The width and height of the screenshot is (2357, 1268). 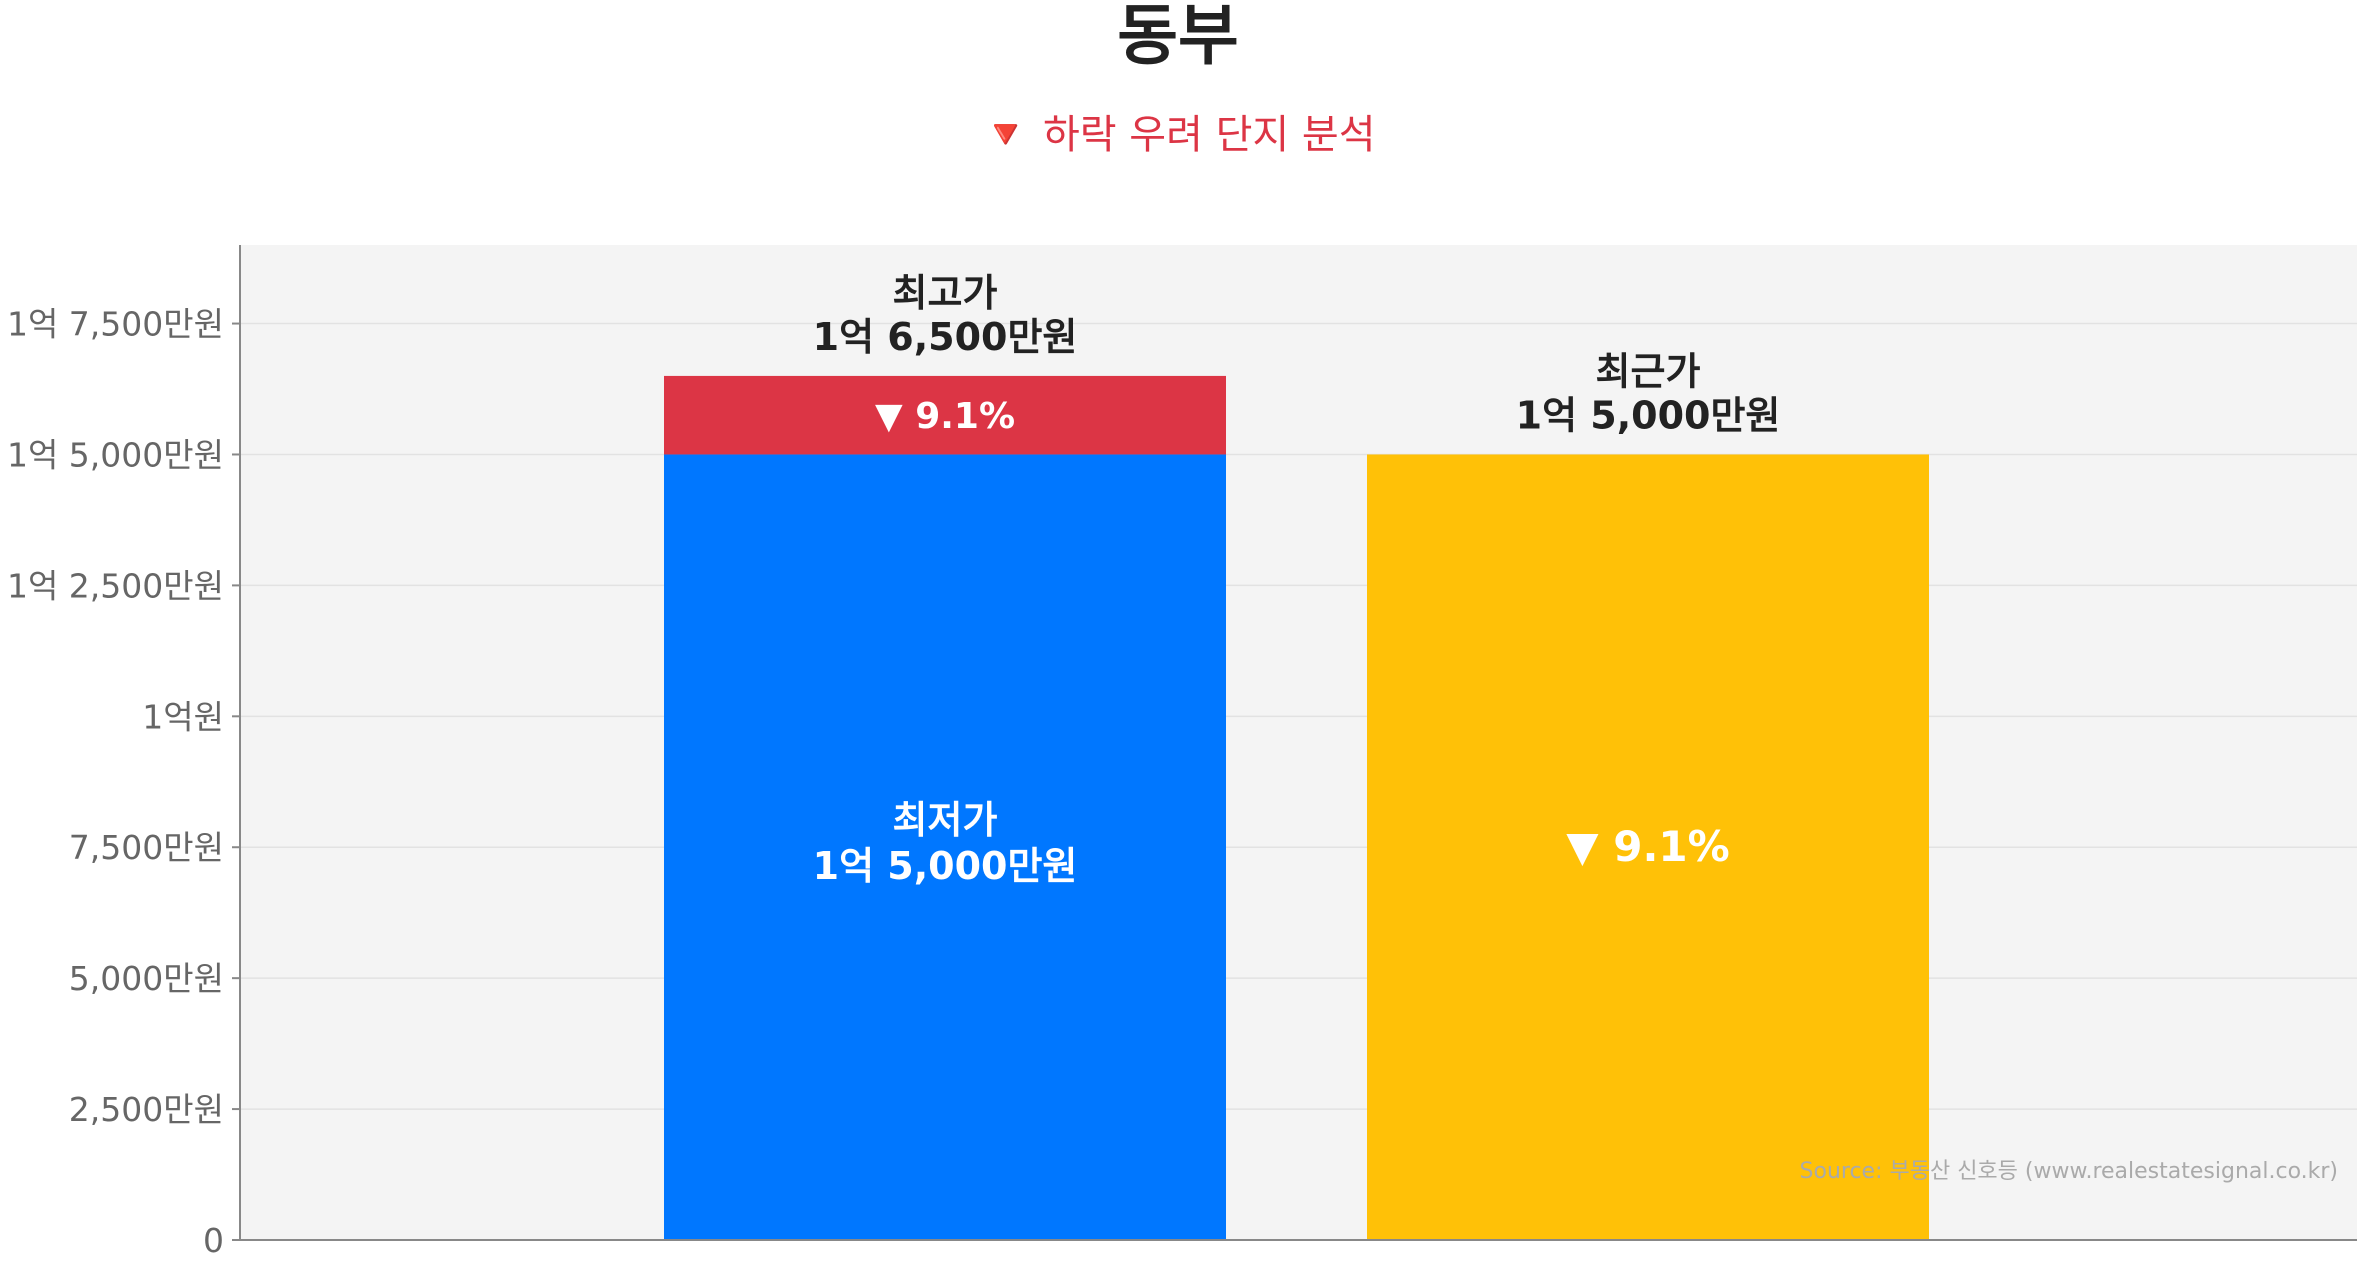 I want to click on highest-price-value: 1억 6,500만원, so click(x=945, y=337).